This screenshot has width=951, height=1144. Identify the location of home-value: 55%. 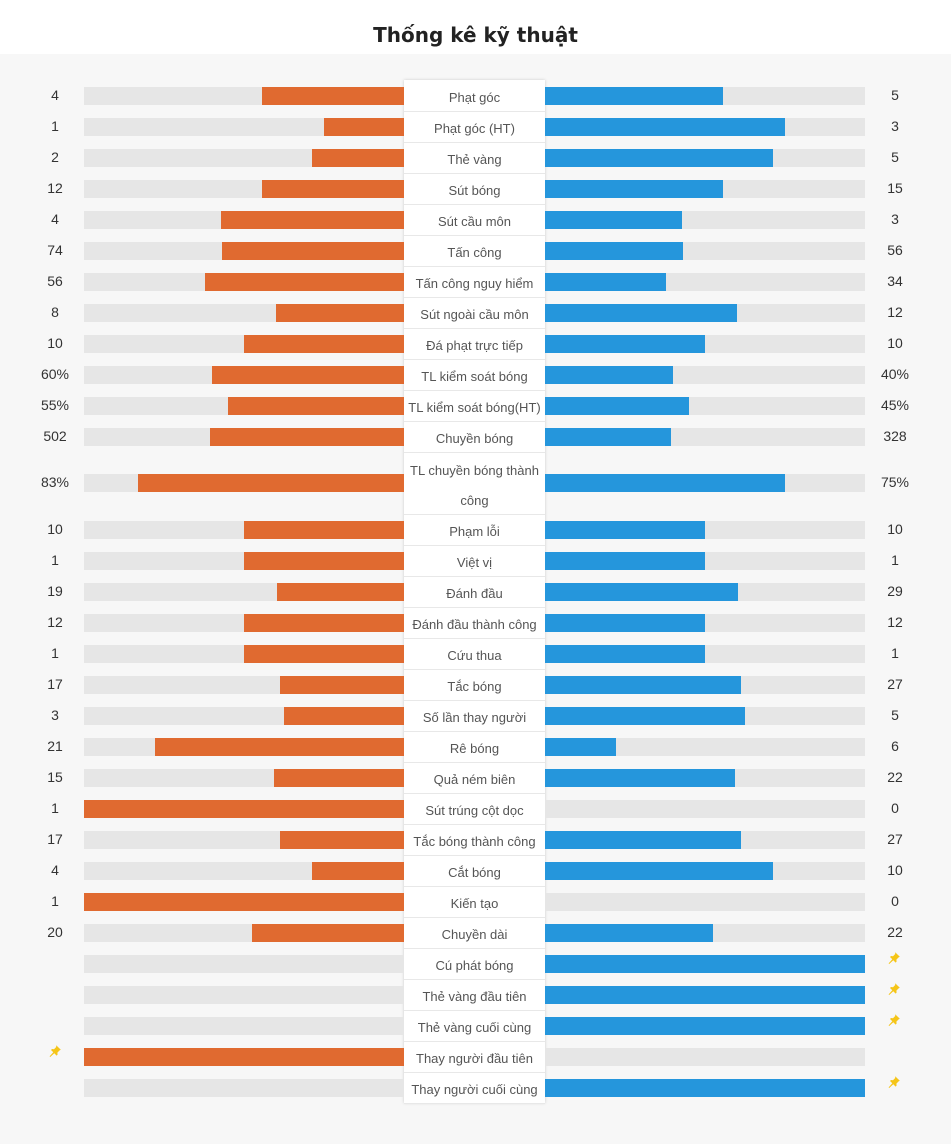
(55, 404).